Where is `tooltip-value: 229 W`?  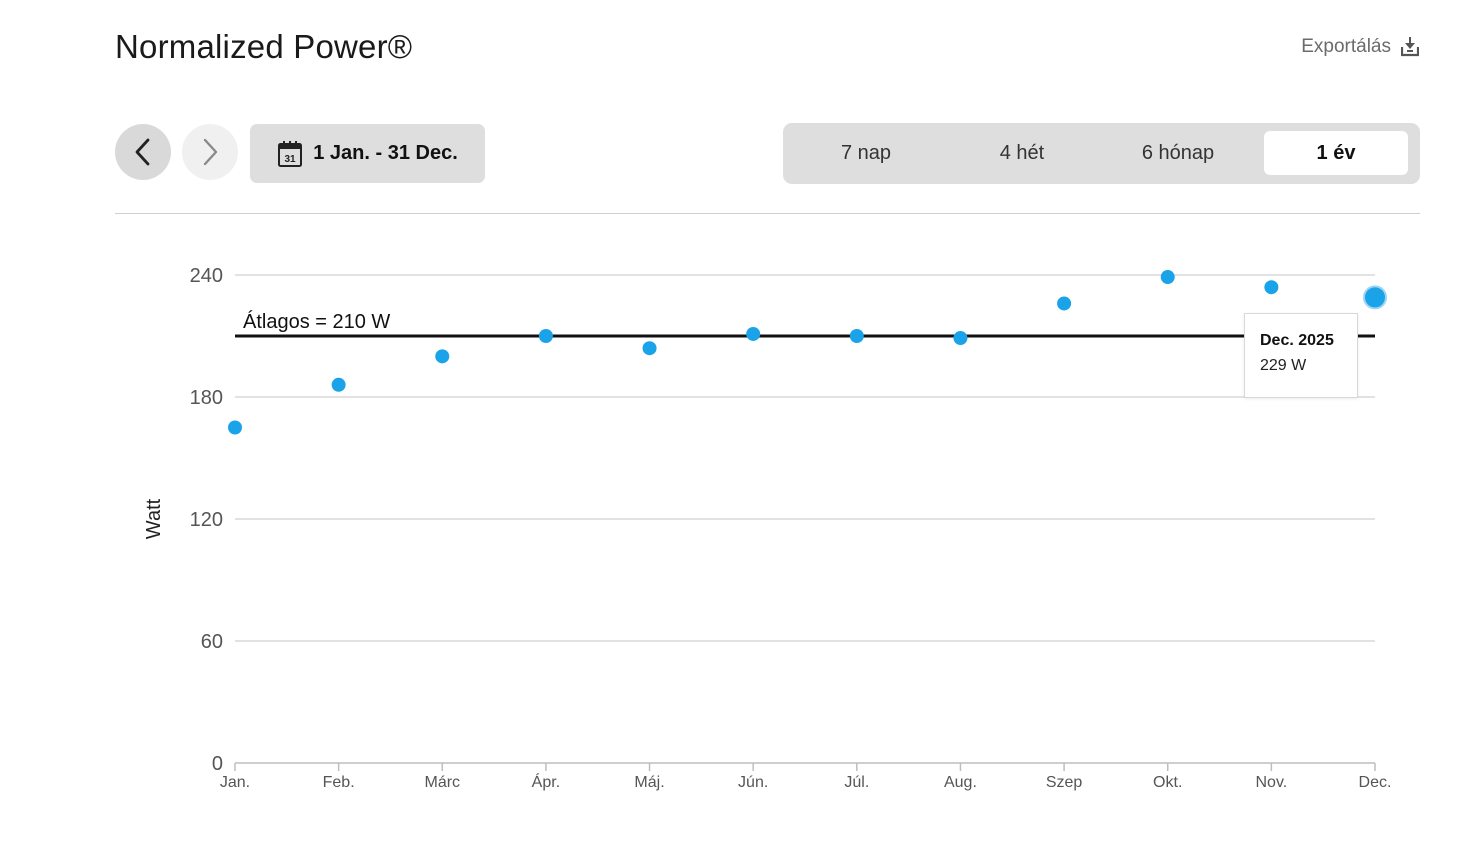
tooltip-value: 229 W is located at coordinates (1283, 365).